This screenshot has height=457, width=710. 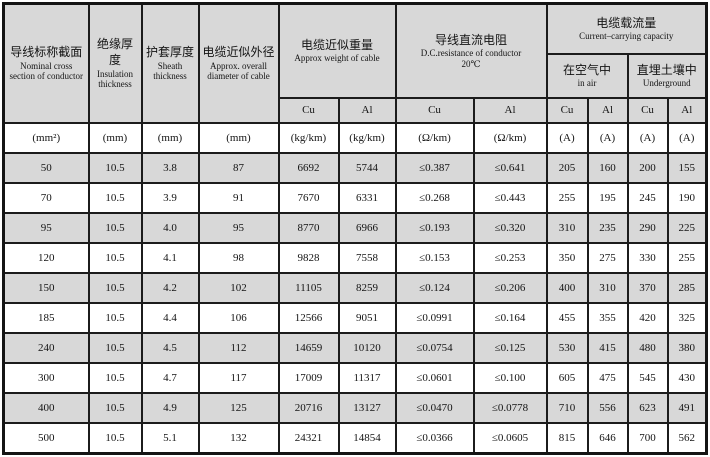 What do you see at coordinates (434, 347) in the screenshot?
I see `cell-resistance-cu: ≤0.0754` at bounding box center [434, 347].